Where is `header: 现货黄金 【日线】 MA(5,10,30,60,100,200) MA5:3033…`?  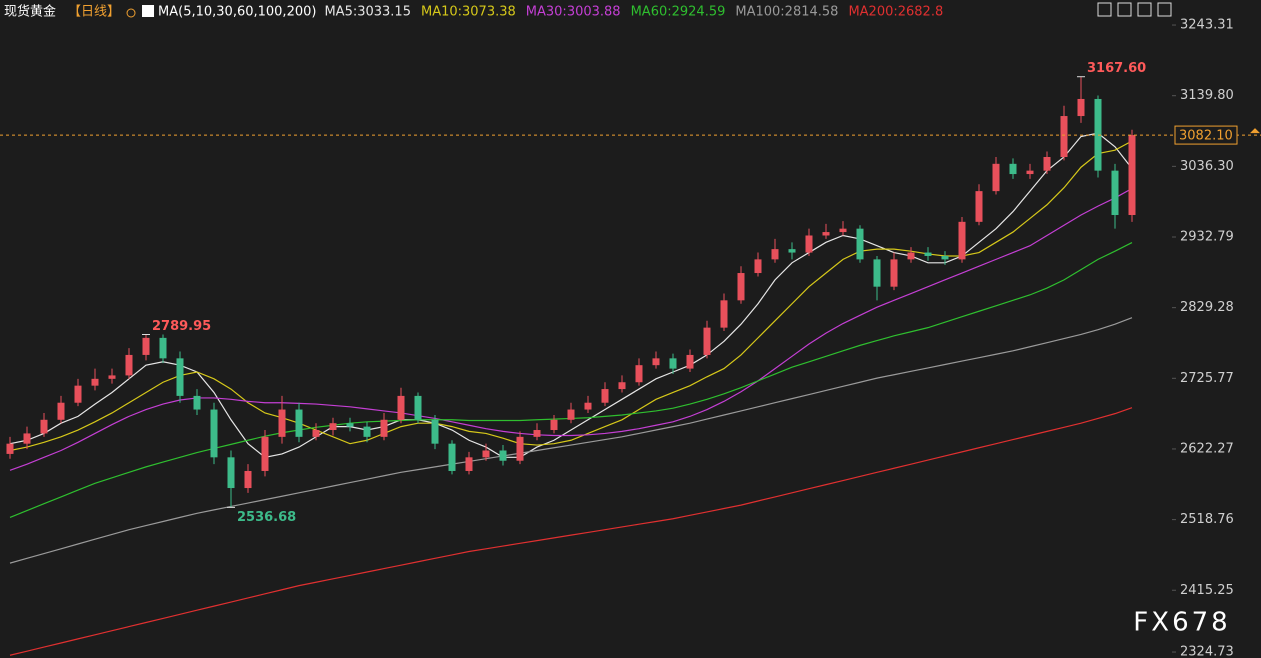
header: 现货黄金 【日线】 MA(5,10,30,60,100,200) MA5:3033… is located at coordinates (473, 12).